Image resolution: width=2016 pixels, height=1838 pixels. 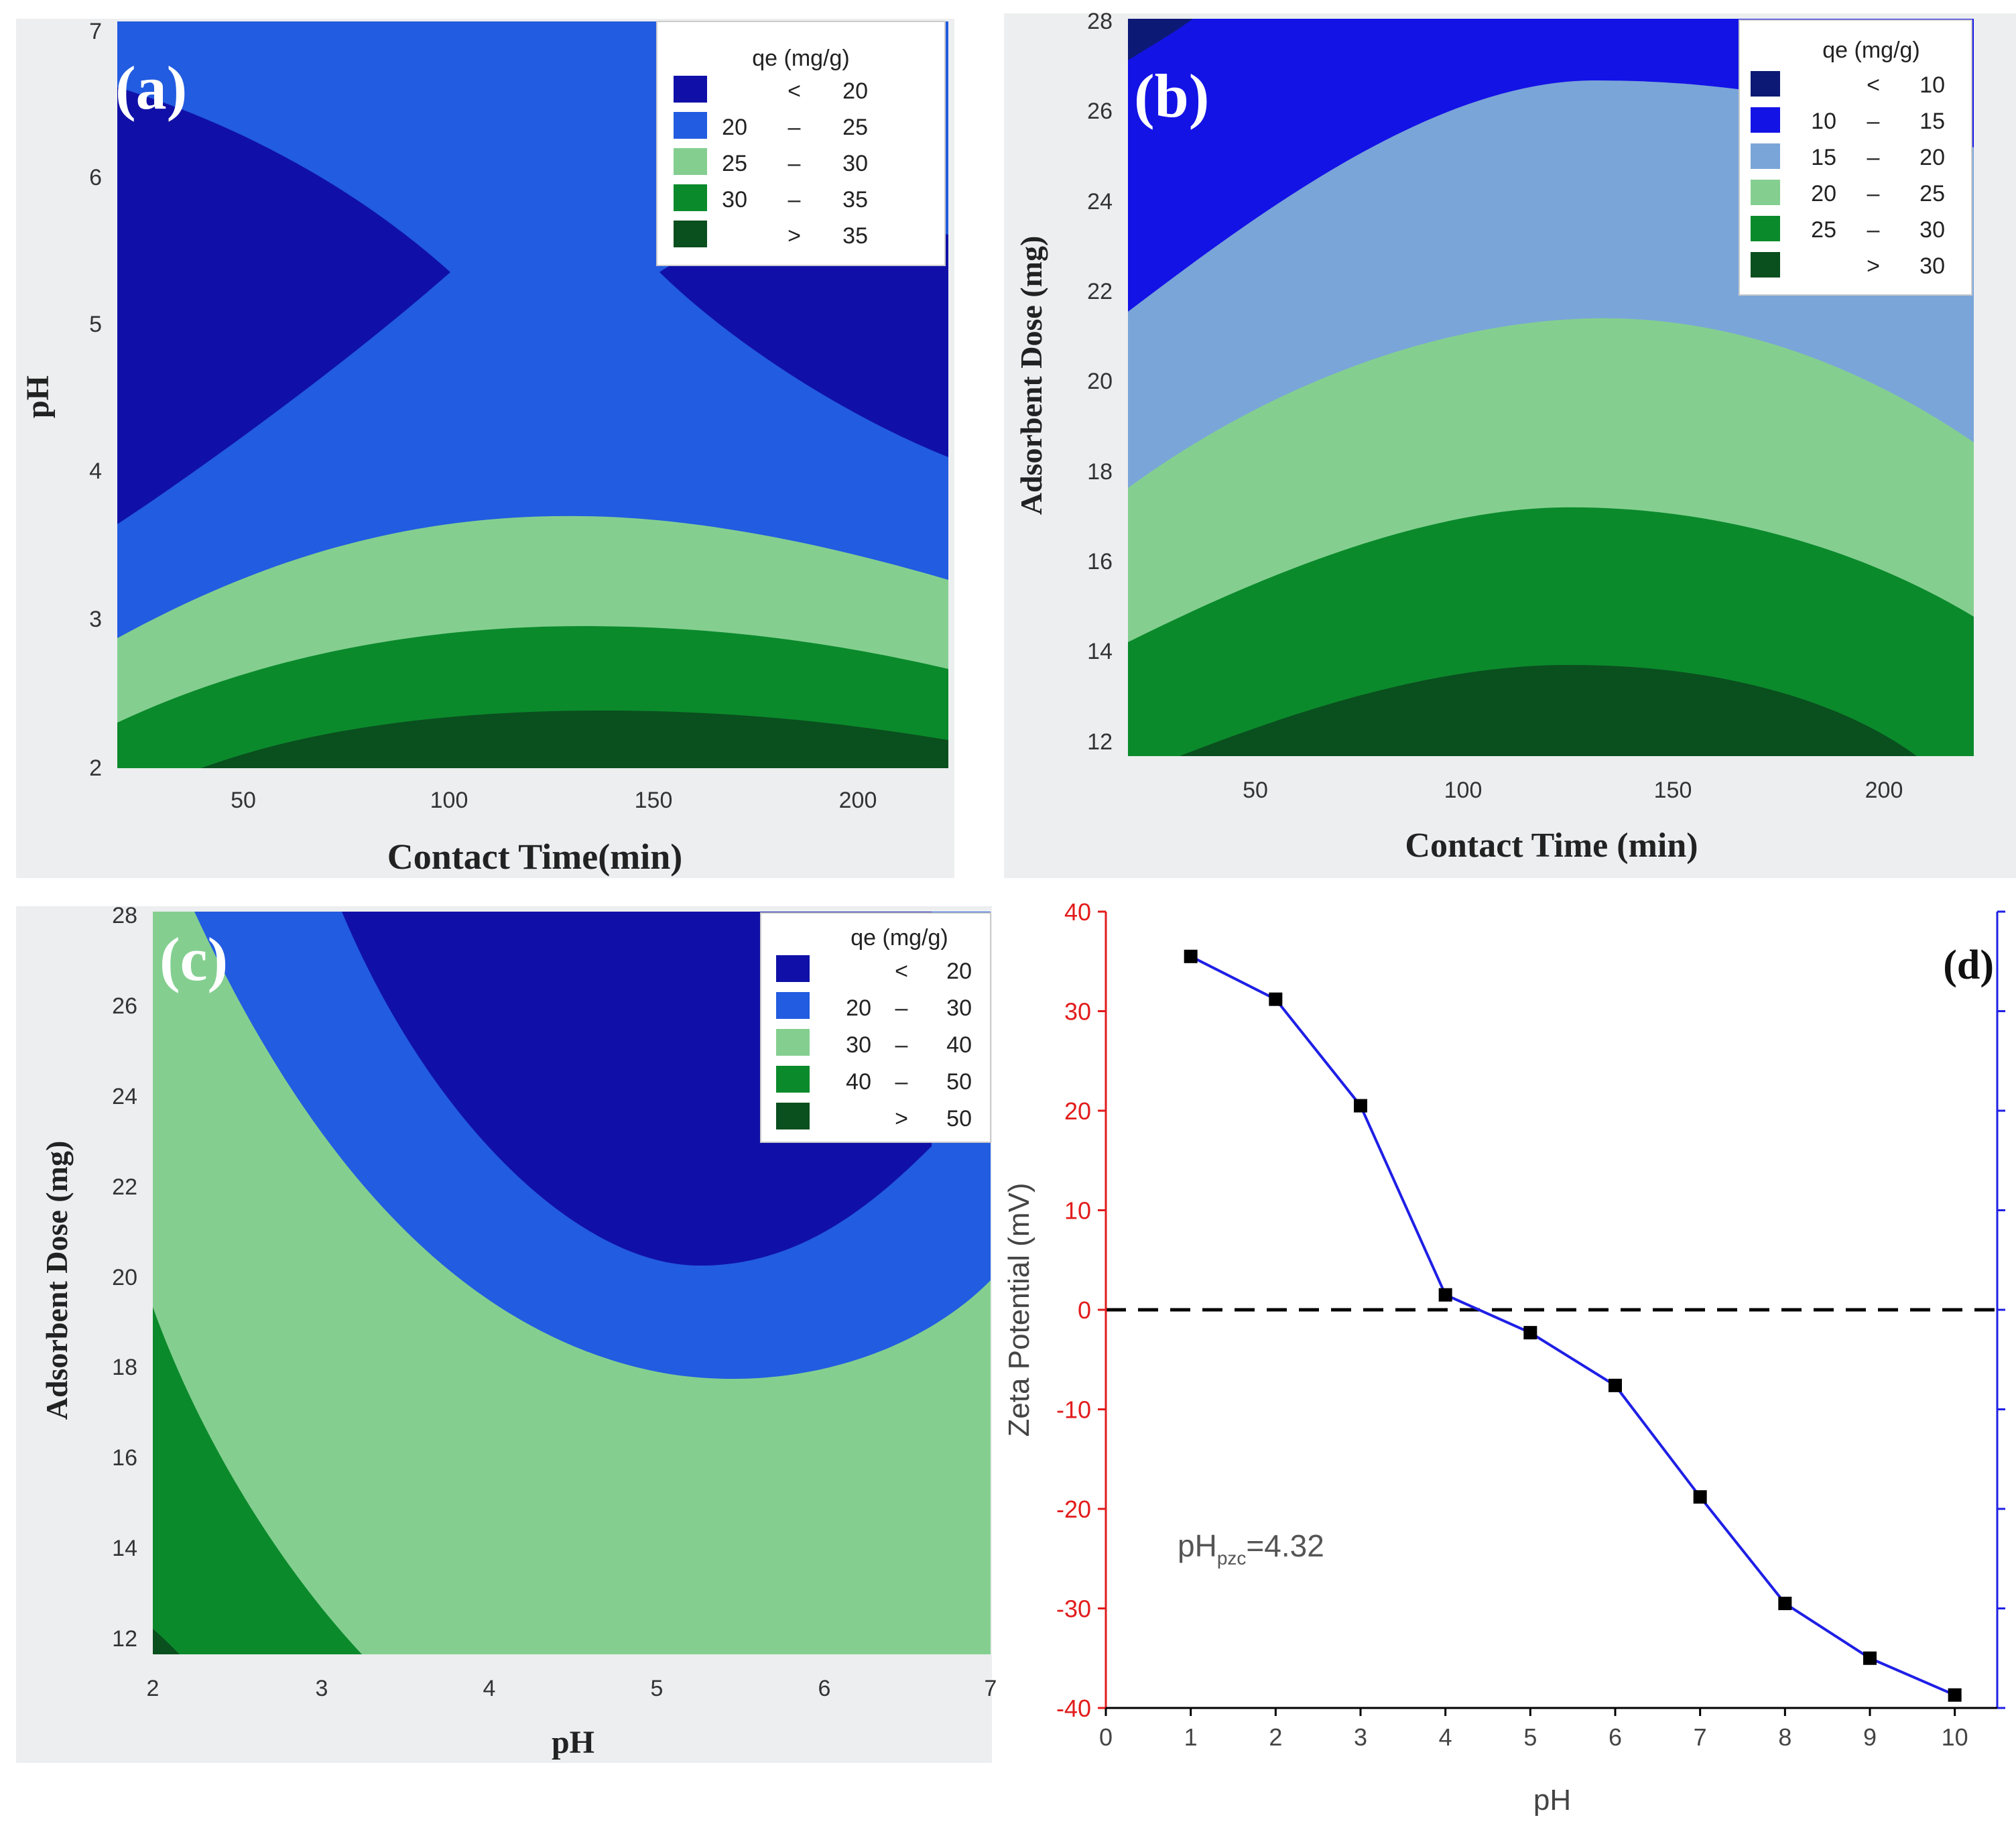 What do you see at coordinates (95, 324) in the screenshot?
I see `y-tick-label: 5` at bounding box center [95, 324].